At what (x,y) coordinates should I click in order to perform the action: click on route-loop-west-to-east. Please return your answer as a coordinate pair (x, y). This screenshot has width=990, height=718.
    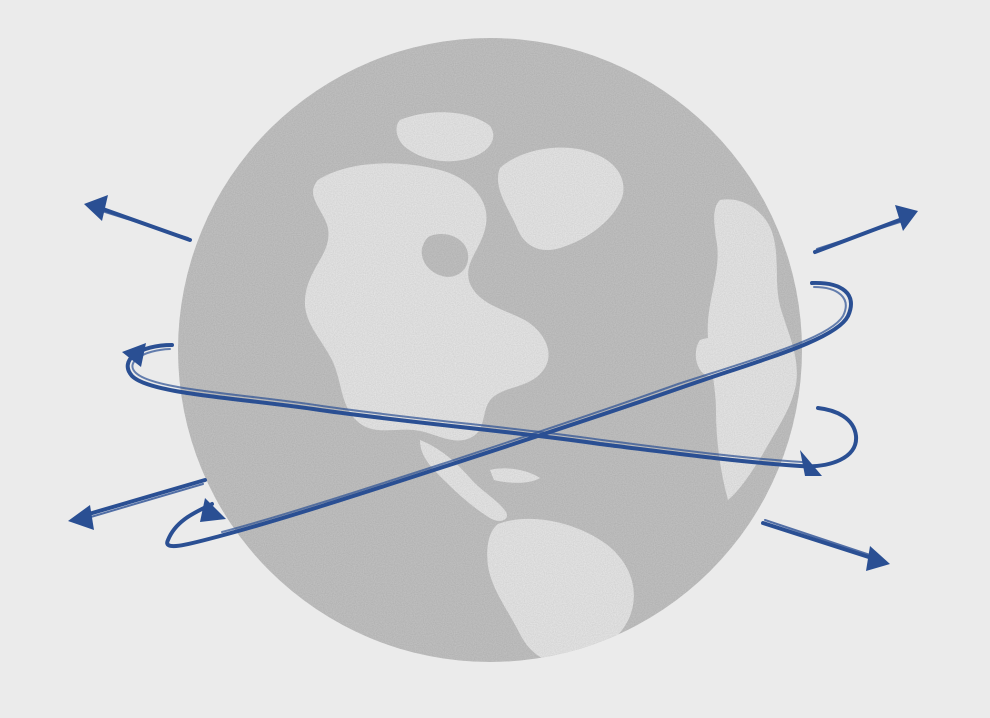
    Looking at the image, I should click on (492, 406).